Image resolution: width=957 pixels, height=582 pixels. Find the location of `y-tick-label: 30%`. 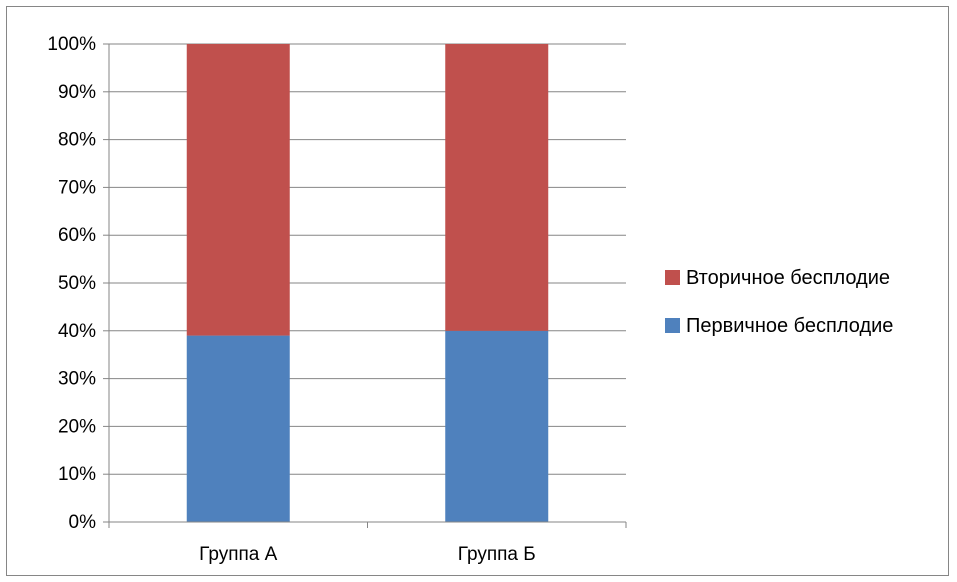

y-tick-label: 30% is located at coordinates (77, 379).